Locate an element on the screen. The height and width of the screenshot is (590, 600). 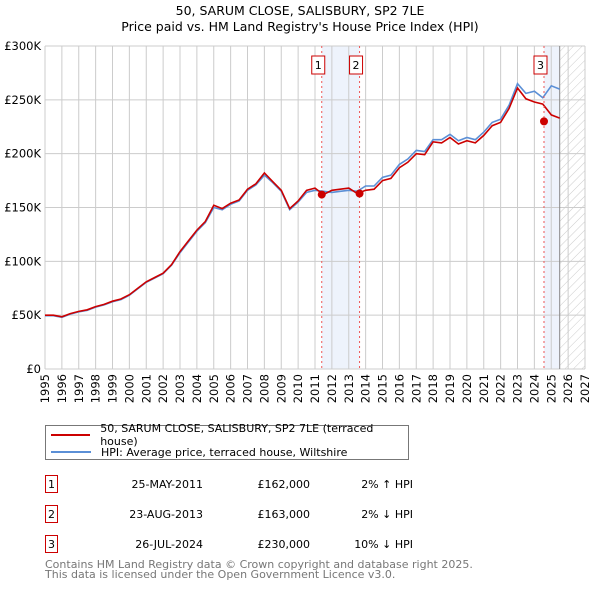
sale-row-badge: 3 is located at coordinates (51, 544).